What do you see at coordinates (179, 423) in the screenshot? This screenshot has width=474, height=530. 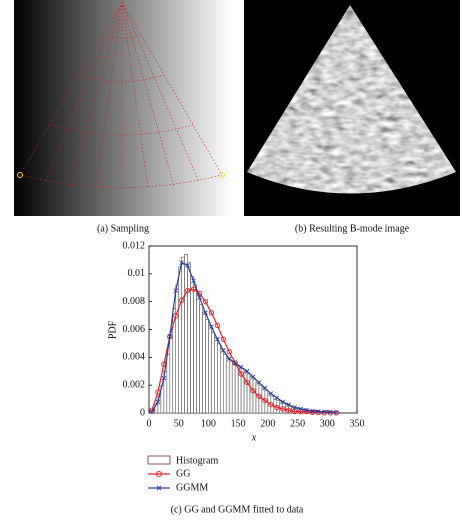 I see `x-tick-label: 50` at bounding box center [179, 423].